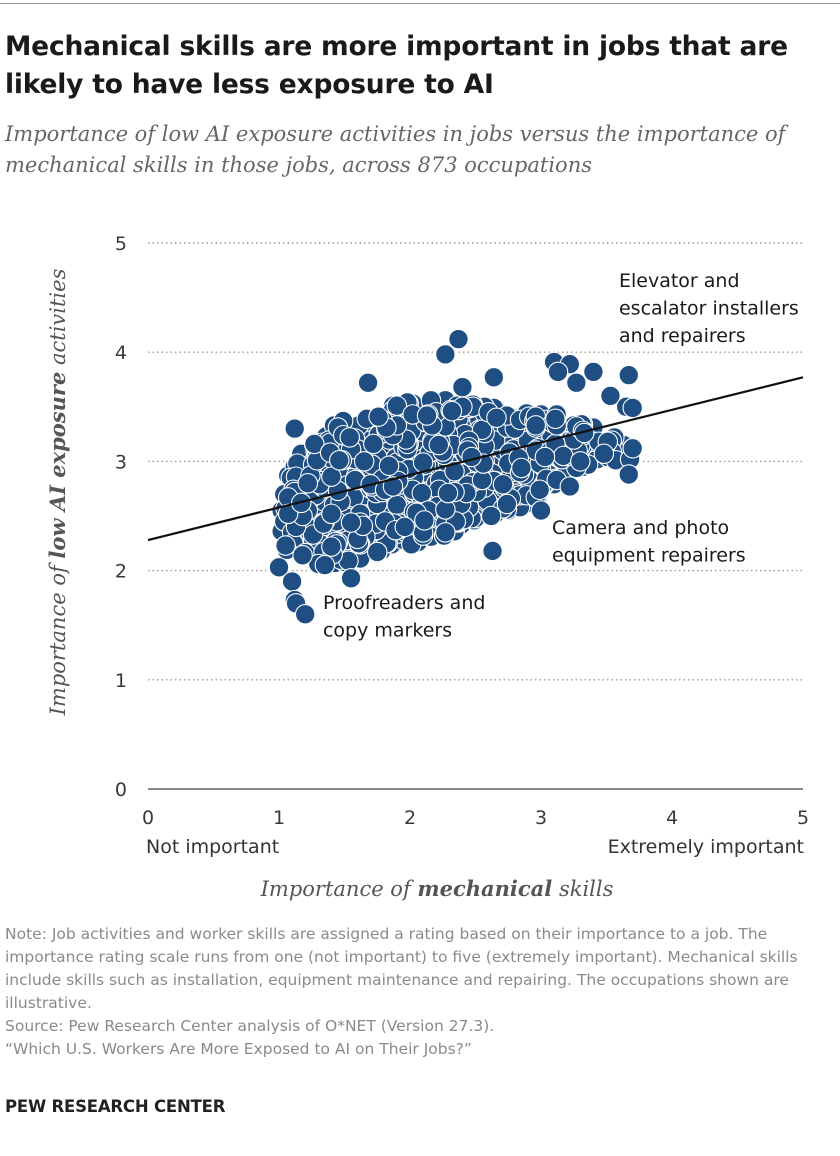 This screenshot has height=1156, width=840. I want to click on annotation-line: escalator installers, so click(709, 309).